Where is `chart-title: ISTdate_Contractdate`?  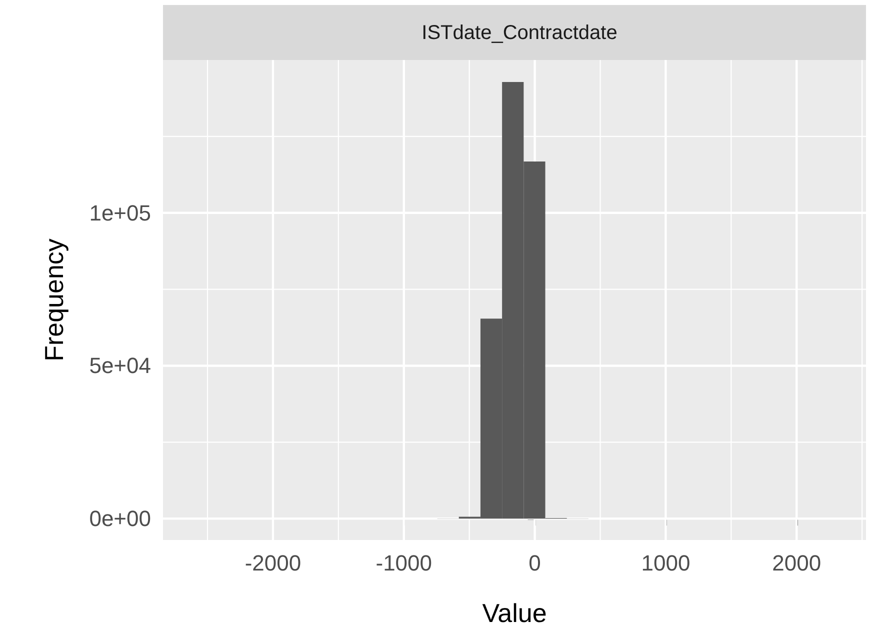
chart-title: ISTdate_Contractdate is located at coordinates (520, 33).